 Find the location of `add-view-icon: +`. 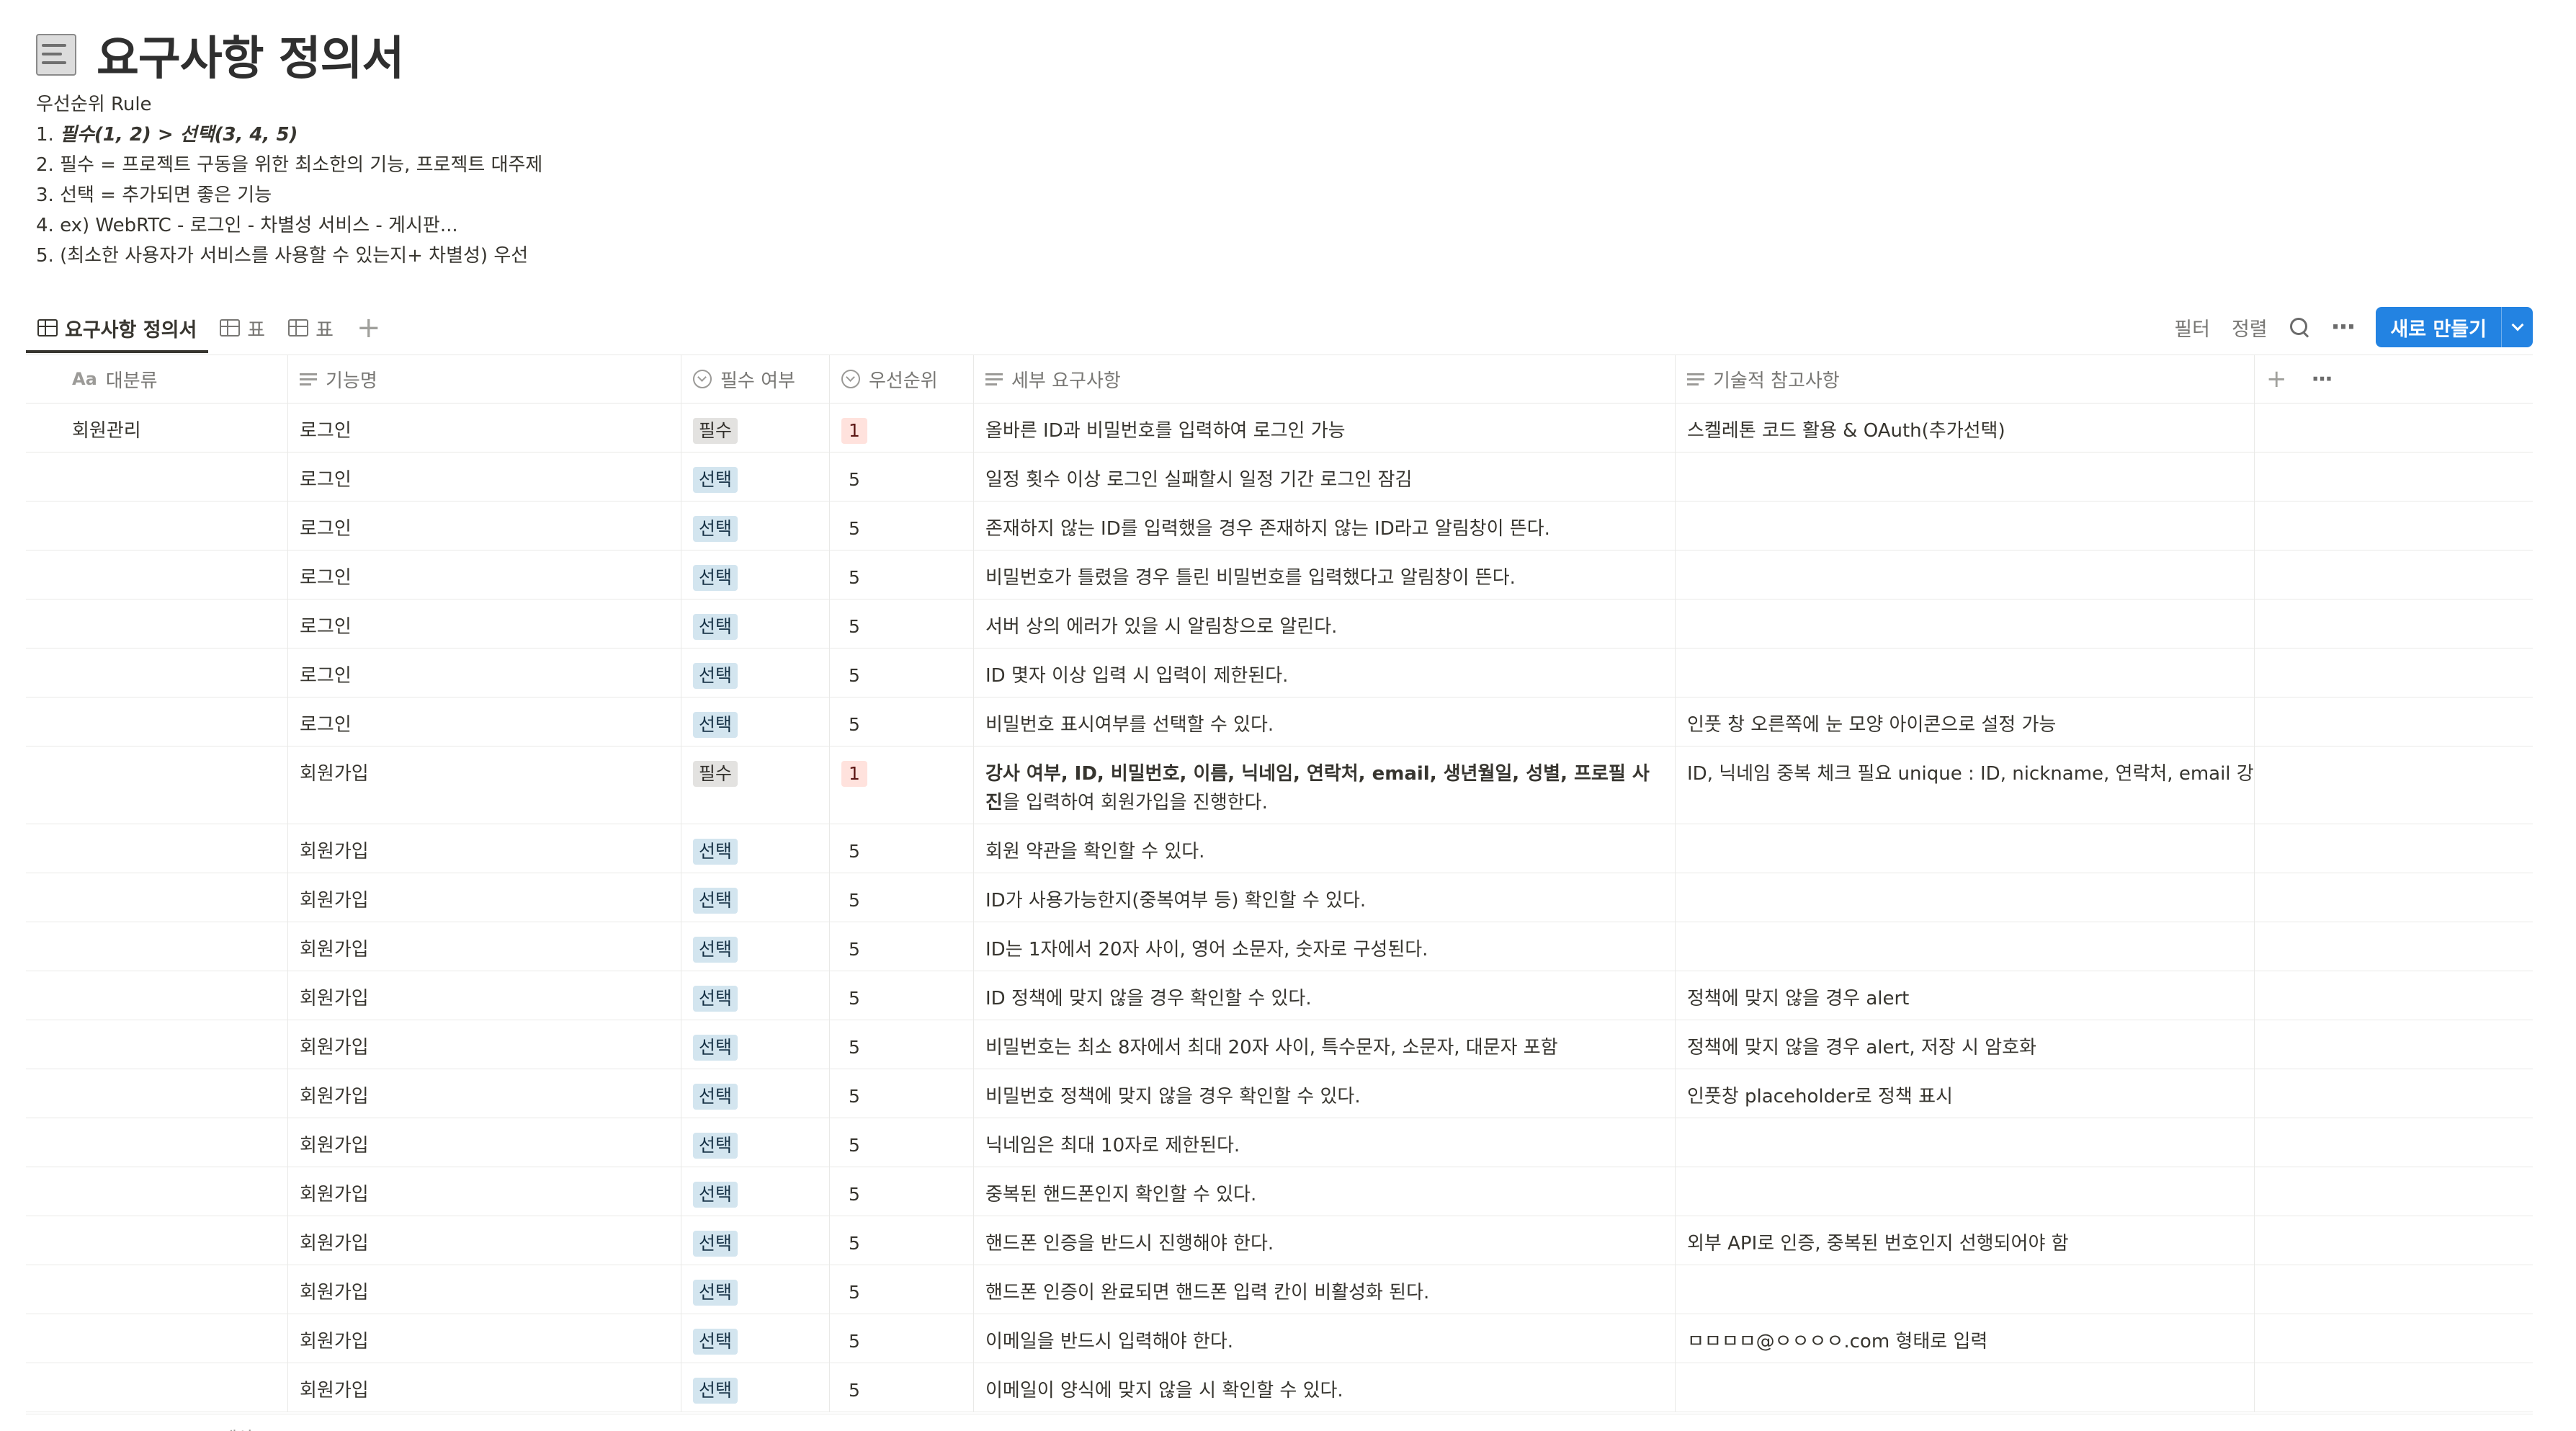

add-view-icon: + is located at coordinates (368, 327).